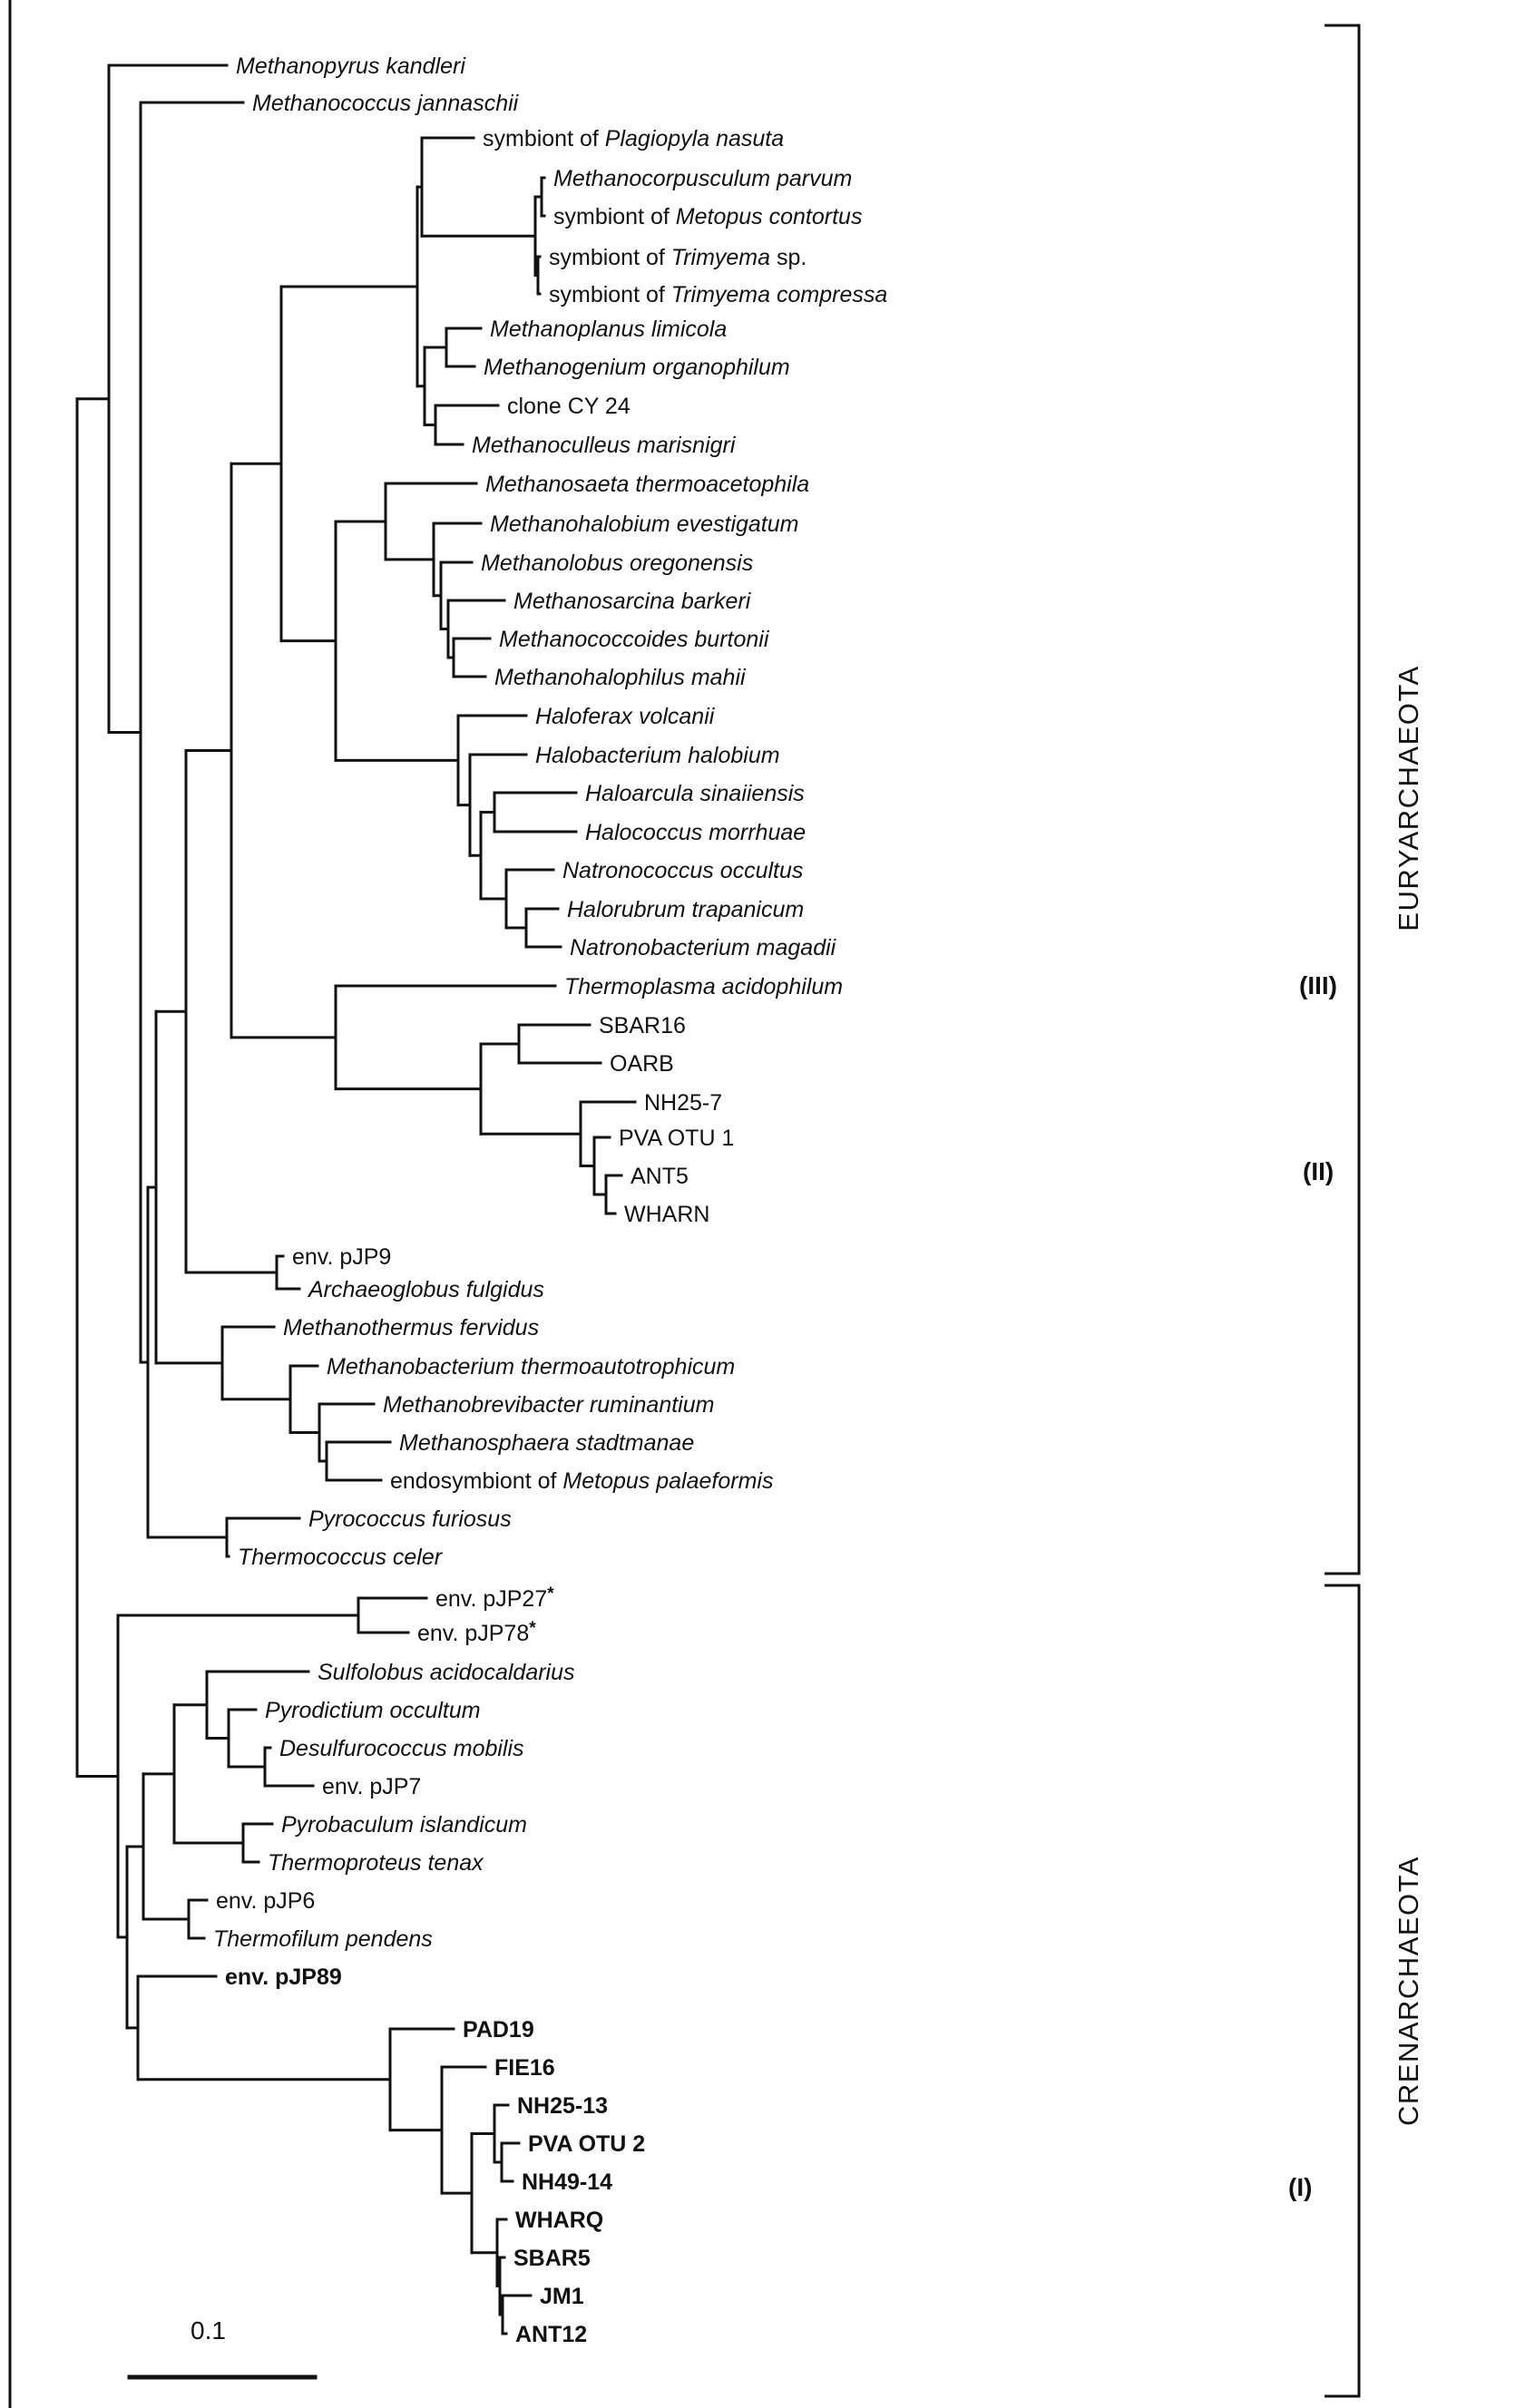 The image size is (1525, 2408). I want to click on taxon-label: Methanothermus fervidus, so click(411, 1327).